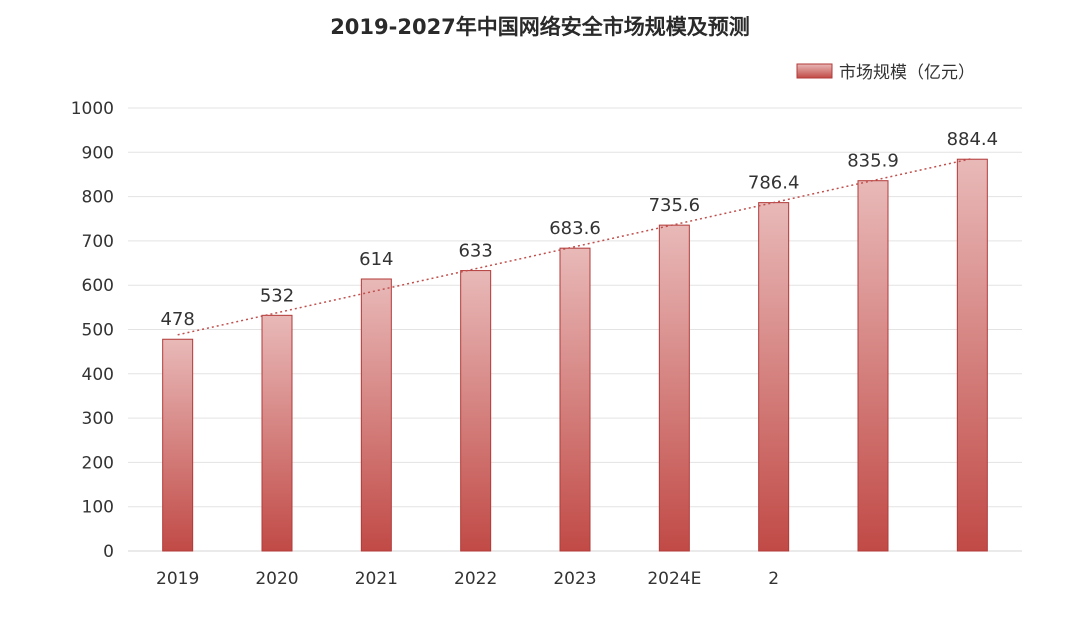  What do you see at coordinates (973, 139) in the screenshot?
I see `data-label: 884.4` at bounding box center [973, 139].